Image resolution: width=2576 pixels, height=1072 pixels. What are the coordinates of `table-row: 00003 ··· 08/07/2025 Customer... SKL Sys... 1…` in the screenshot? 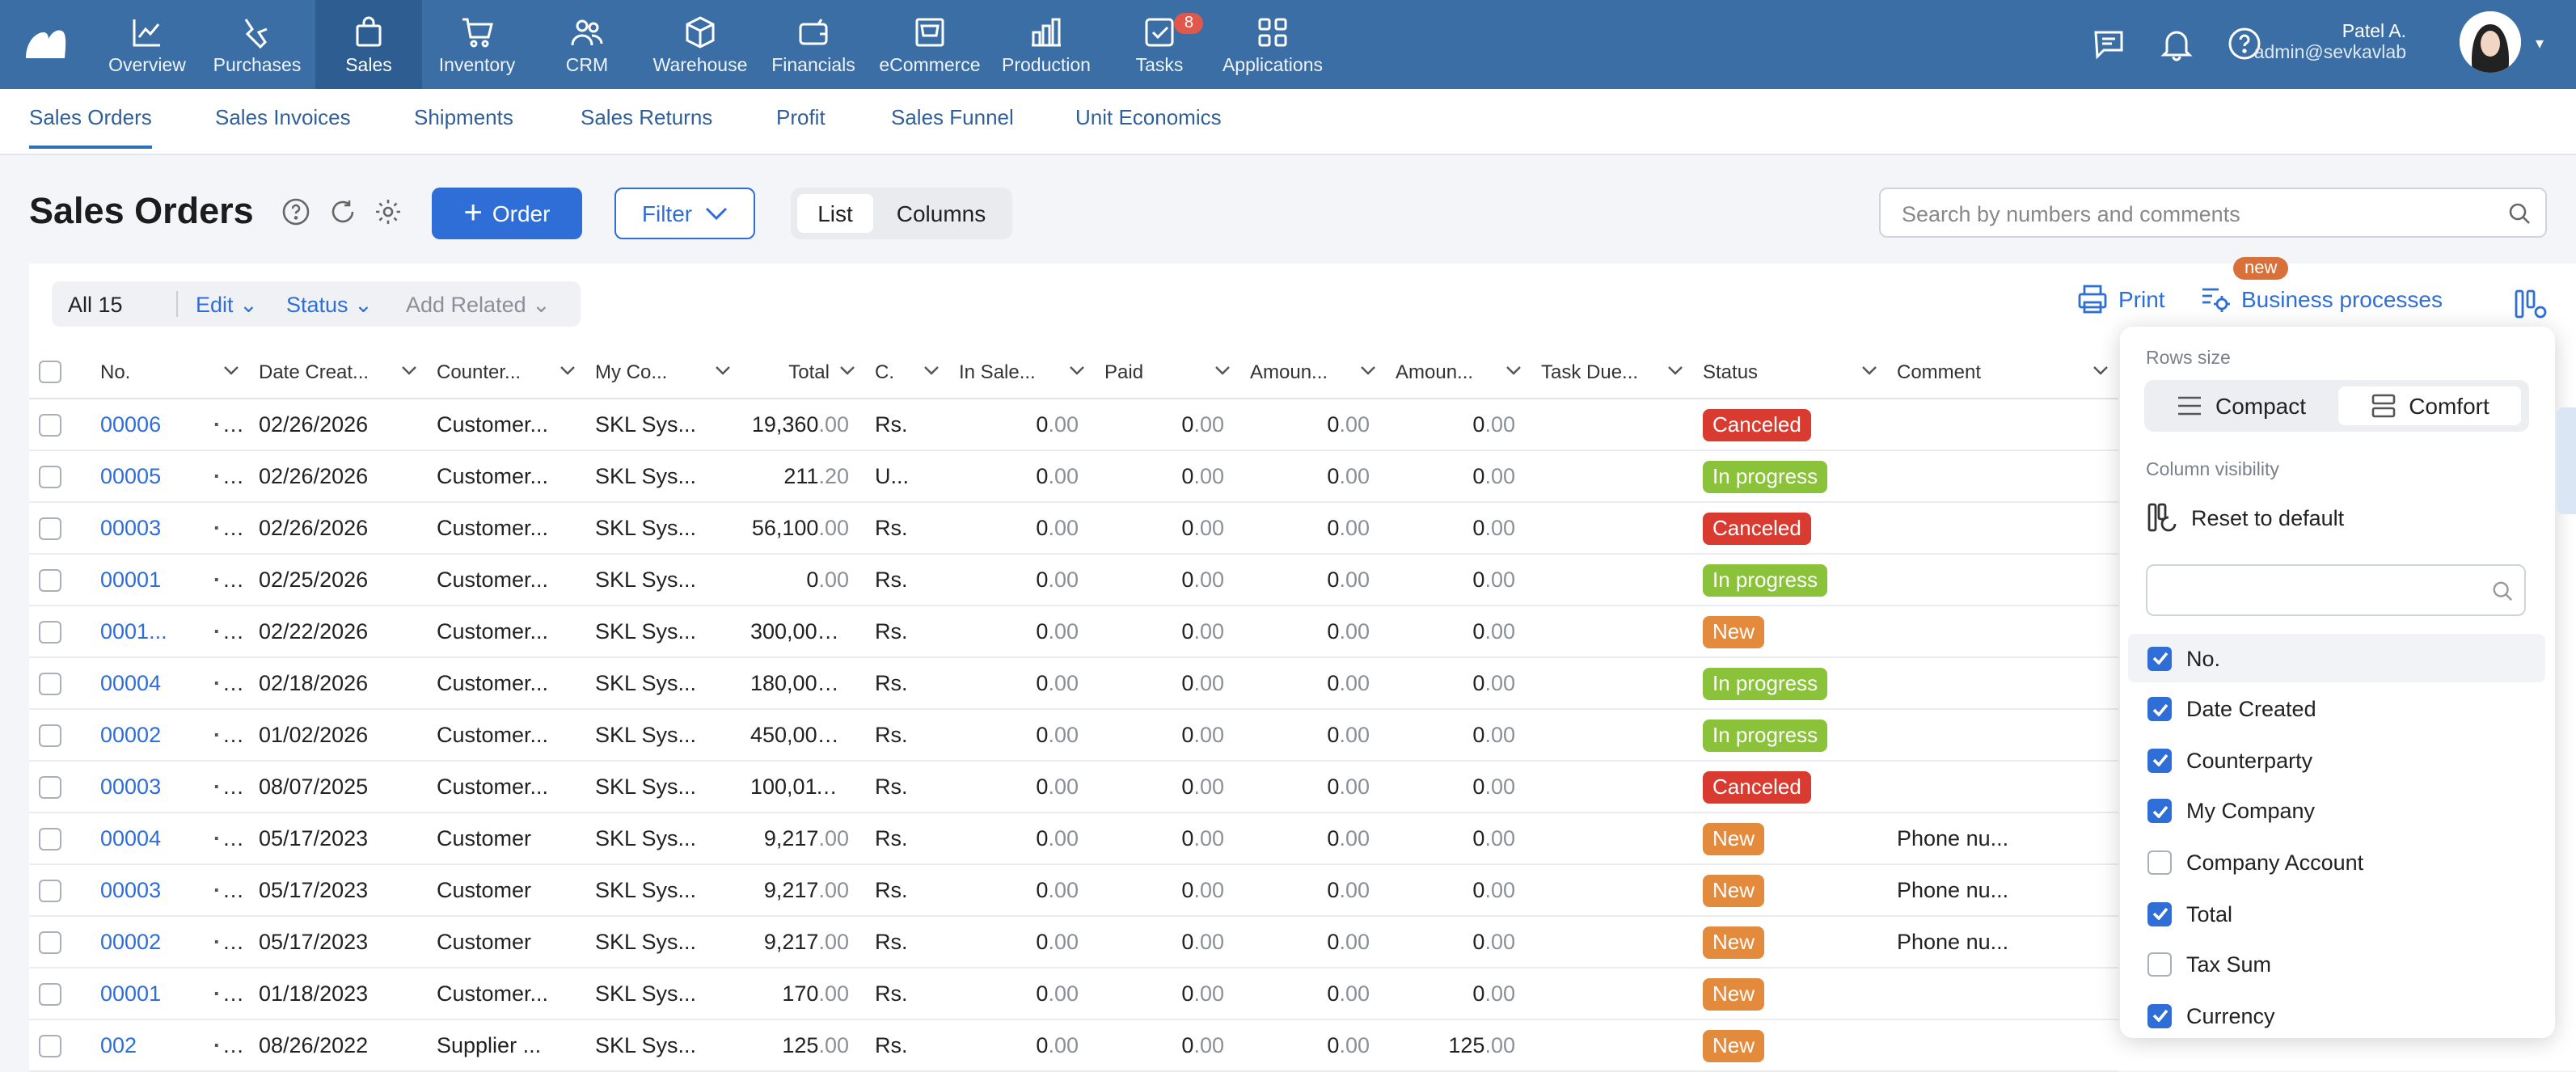 It's located at (1073, 787).